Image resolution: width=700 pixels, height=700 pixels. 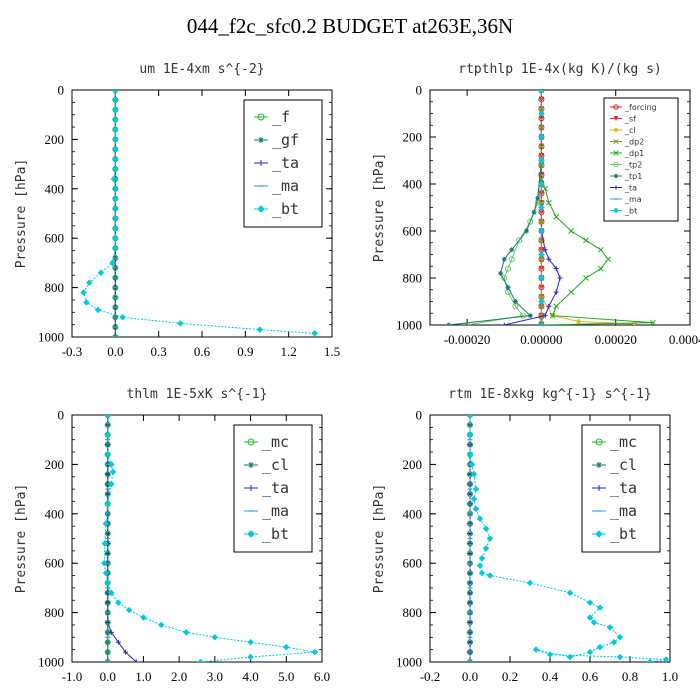 I want to click on x-tick-label: 0.8, so click(x=630, y=676).